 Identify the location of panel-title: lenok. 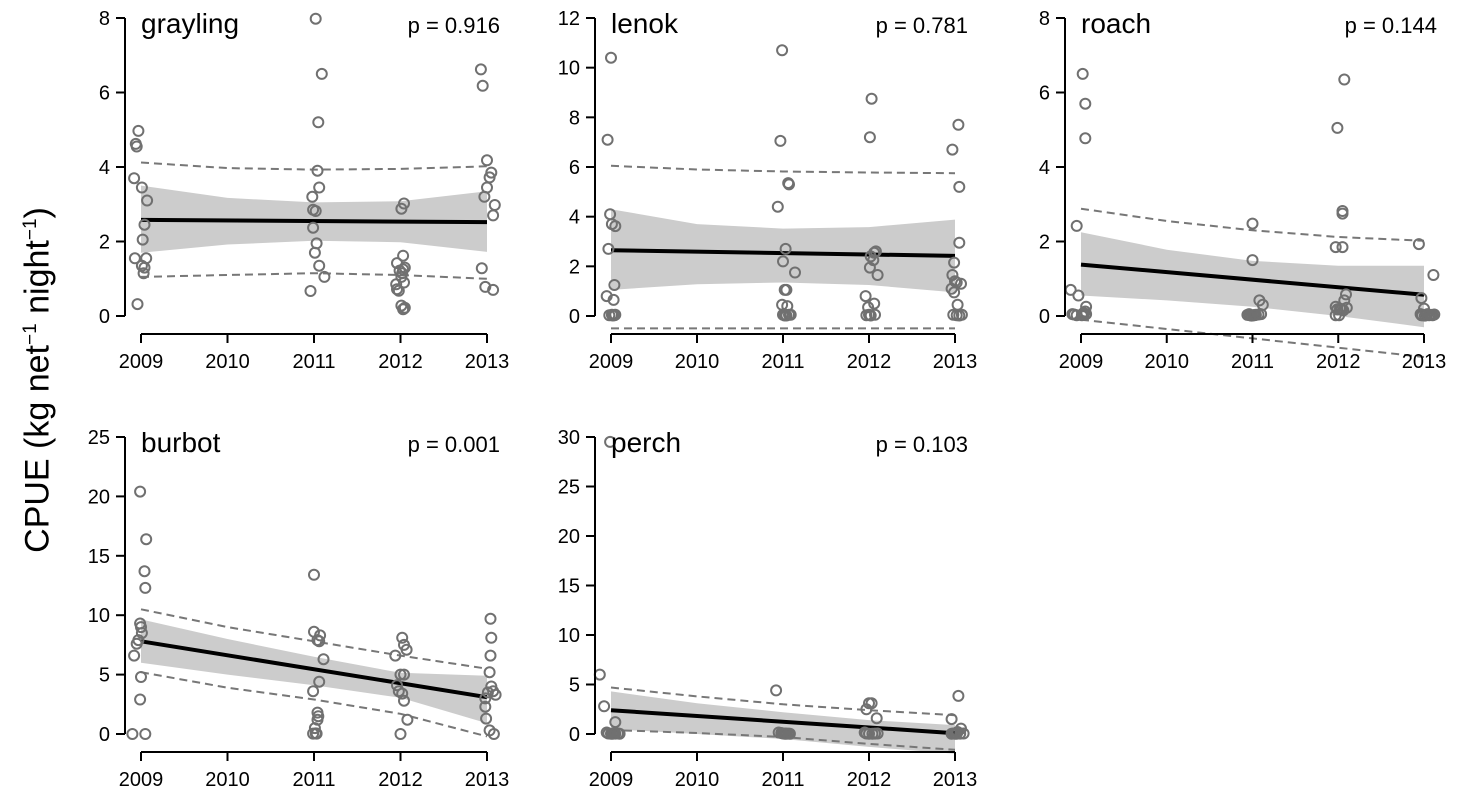
(645, 23).